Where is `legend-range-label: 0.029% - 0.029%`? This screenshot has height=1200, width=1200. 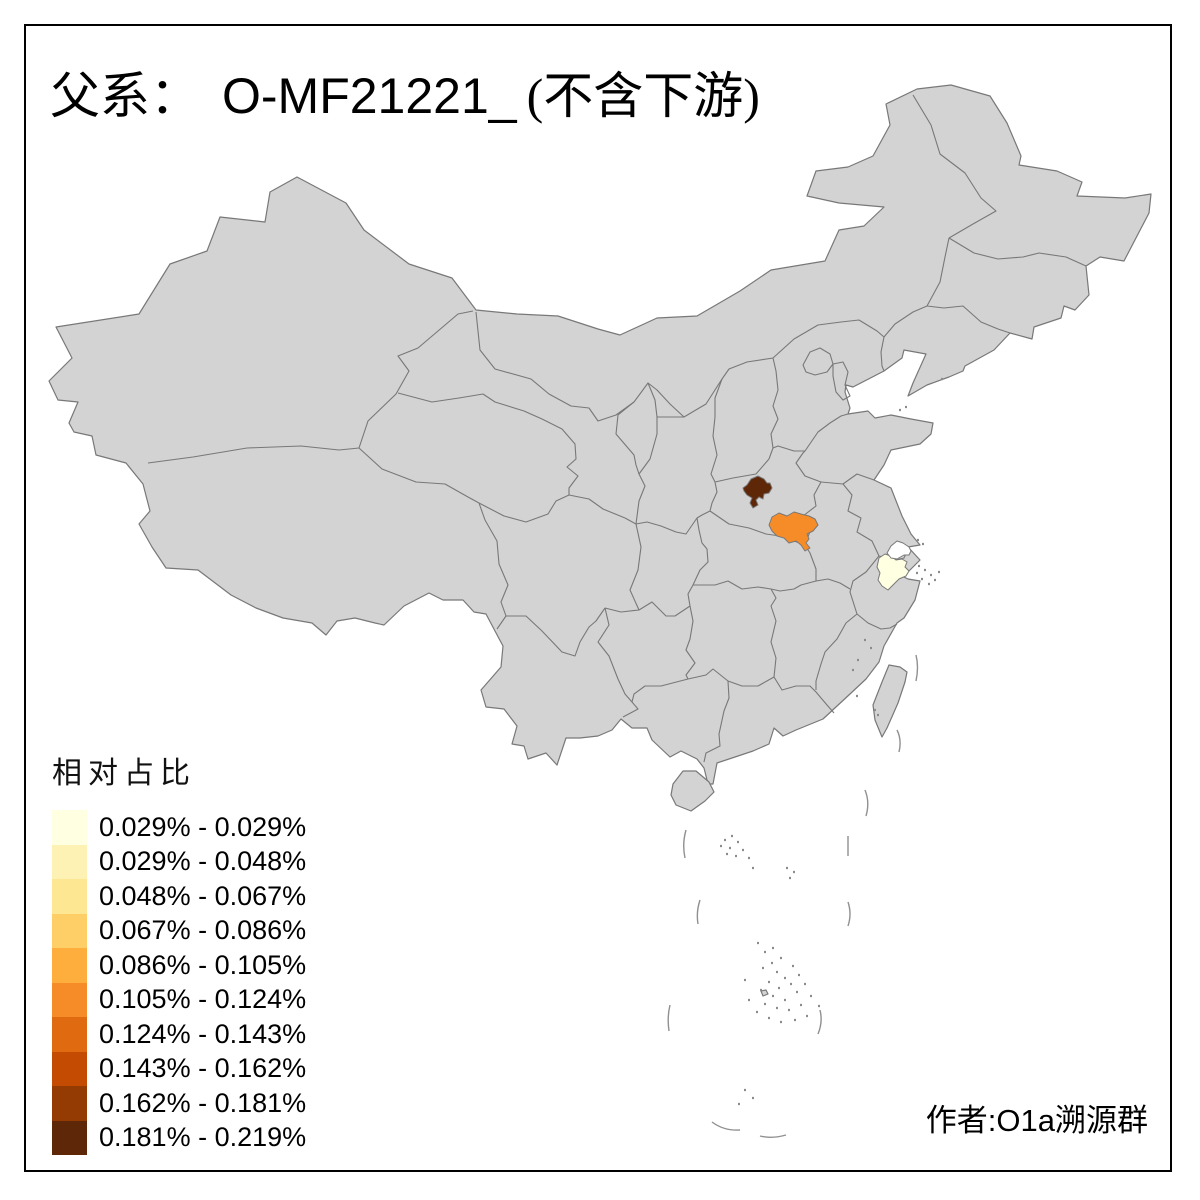 legend-range-label: 0.029% - 0.029% is located at coordinates (203, 826).